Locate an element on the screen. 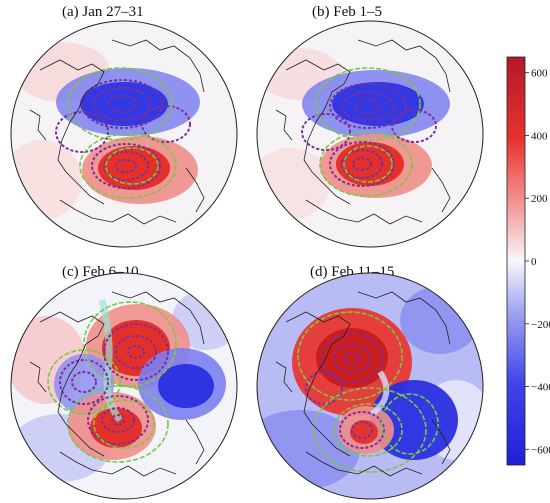  colorbar-tick-label: −600 is located at coordinates (540, 450).